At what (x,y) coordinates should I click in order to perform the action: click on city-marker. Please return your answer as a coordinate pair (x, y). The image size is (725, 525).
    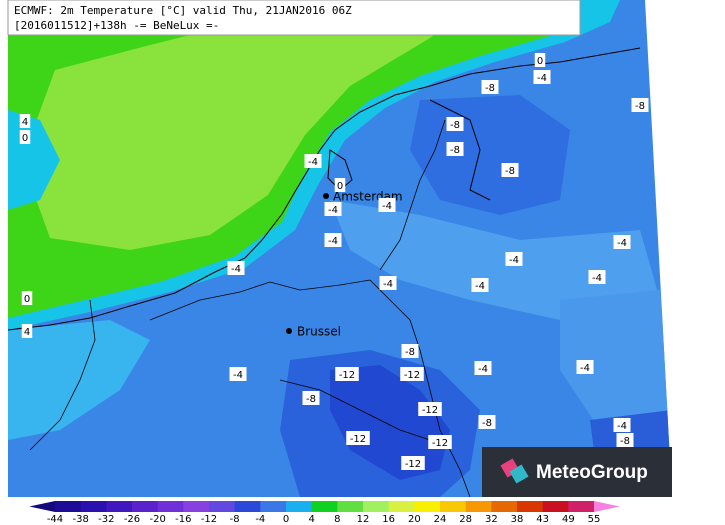
    Looking at the image, I should click on (289, 331).